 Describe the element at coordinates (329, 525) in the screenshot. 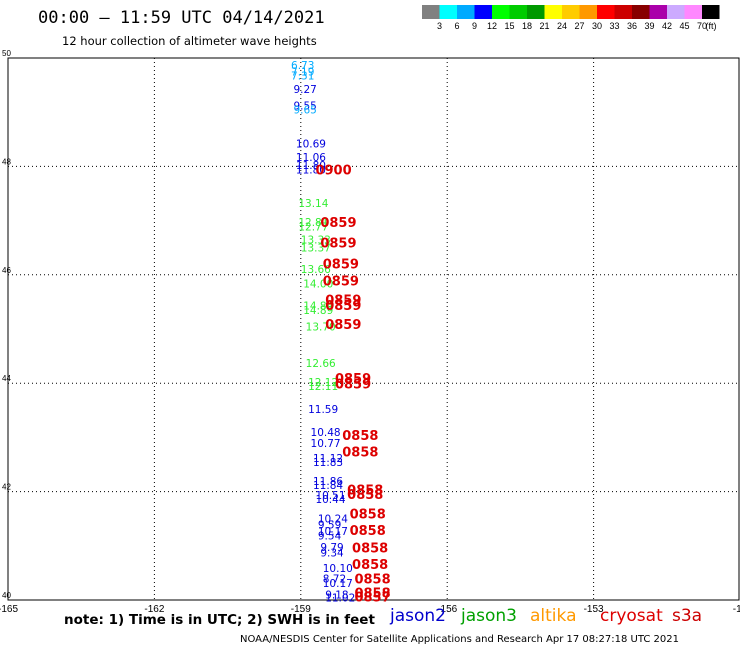

I see `swh-value-label: 9.59` at that location.